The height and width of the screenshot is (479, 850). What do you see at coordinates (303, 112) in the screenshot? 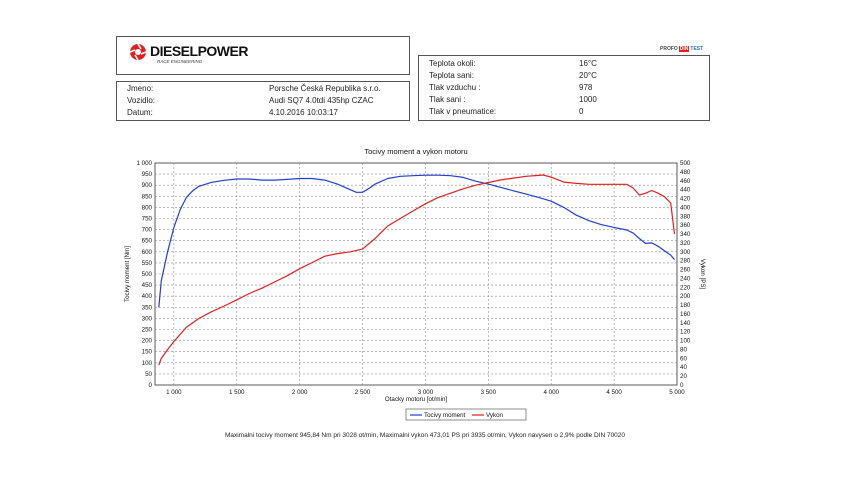
I see `info-value: 4.10.2016 10:03:17` at bounding box center [303, 112].